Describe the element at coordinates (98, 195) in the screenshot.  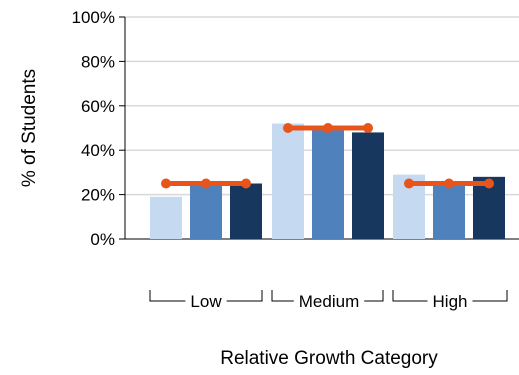
I see `y-tick-label: 20%` at that location.